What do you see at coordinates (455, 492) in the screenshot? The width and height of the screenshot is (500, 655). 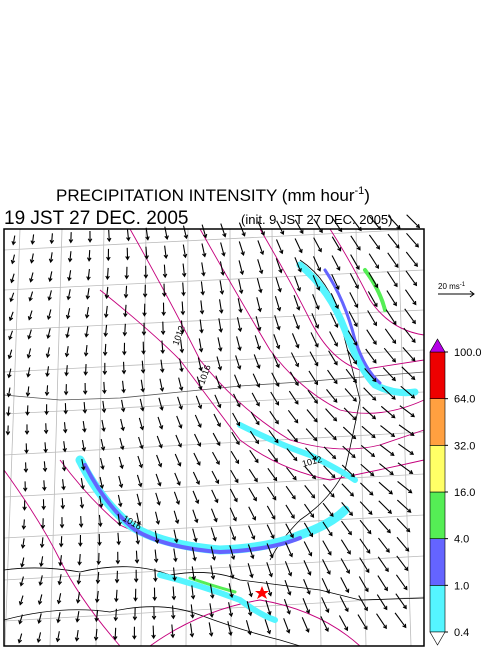 I see `colorbar: 0.4 1.0 4.0 16.0 32.0 64.0 100.0` at bounding box center [455, 492].